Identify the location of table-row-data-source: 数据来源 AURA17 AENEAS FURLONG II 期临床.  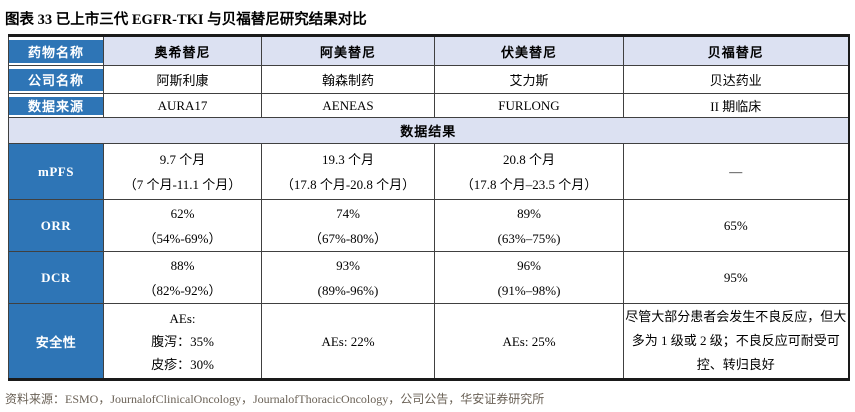
(428, 105).